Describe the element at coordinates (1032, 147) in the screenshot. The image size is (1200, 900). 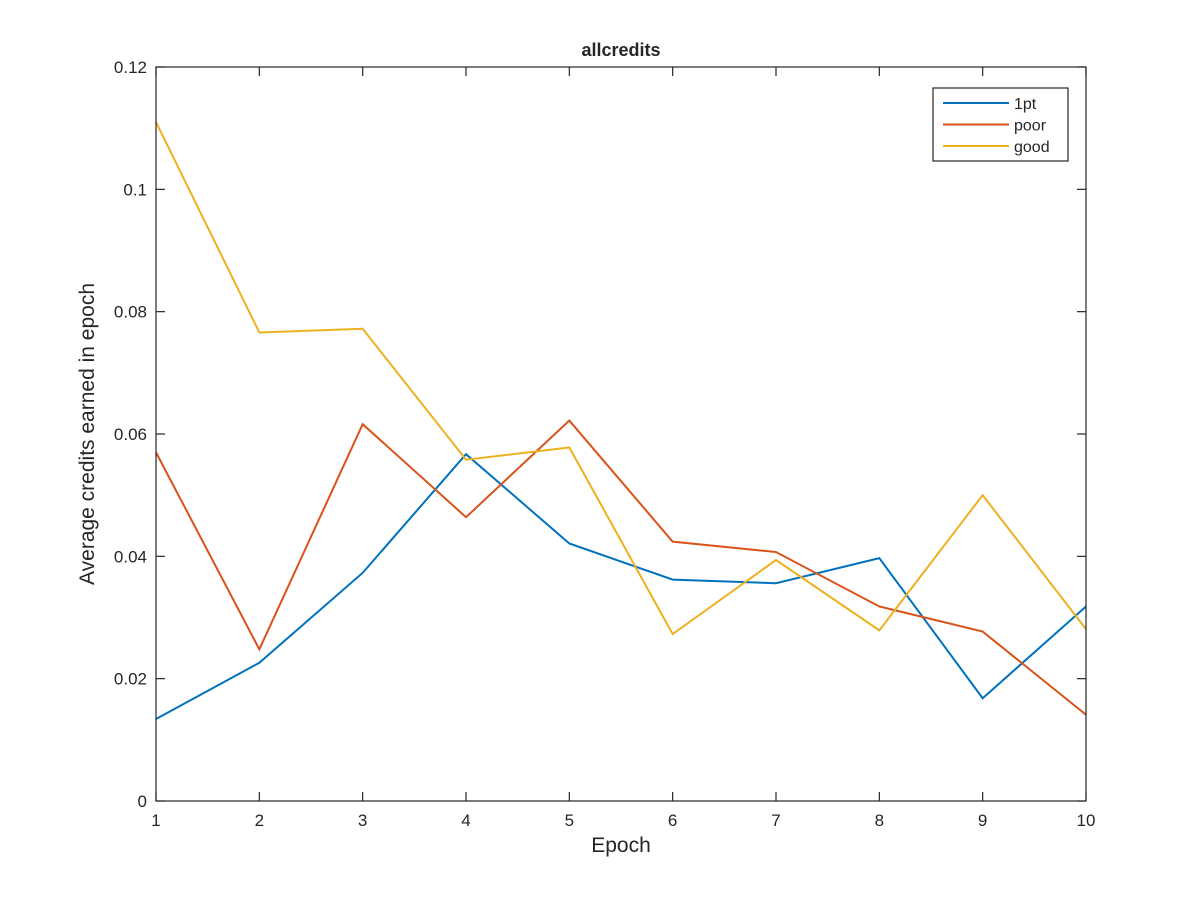
I see `legend-label: good` at that location.